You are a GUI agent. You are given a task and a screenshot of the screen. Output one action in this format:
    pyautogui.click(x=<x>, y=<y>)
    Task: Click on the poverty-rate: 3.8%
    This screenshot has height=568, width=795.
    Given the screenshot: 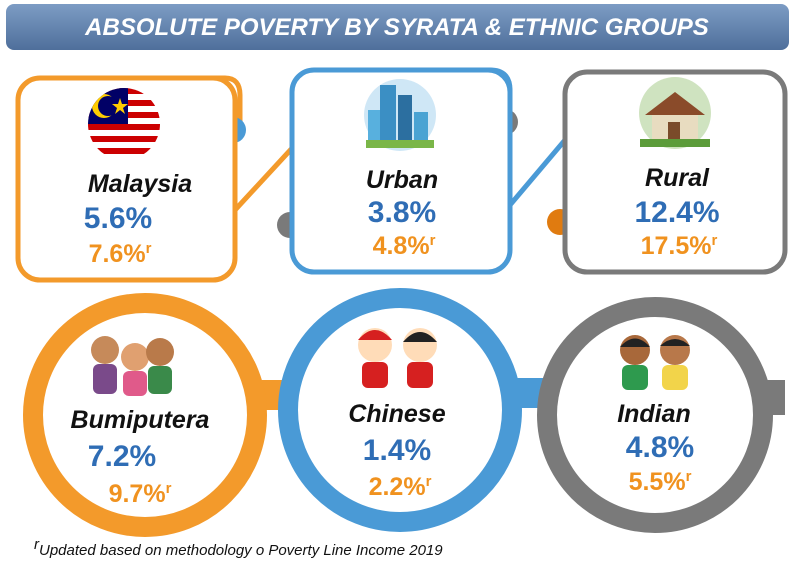 What is the action you would take?
    pyautogui.click(x=402, y=212)
    